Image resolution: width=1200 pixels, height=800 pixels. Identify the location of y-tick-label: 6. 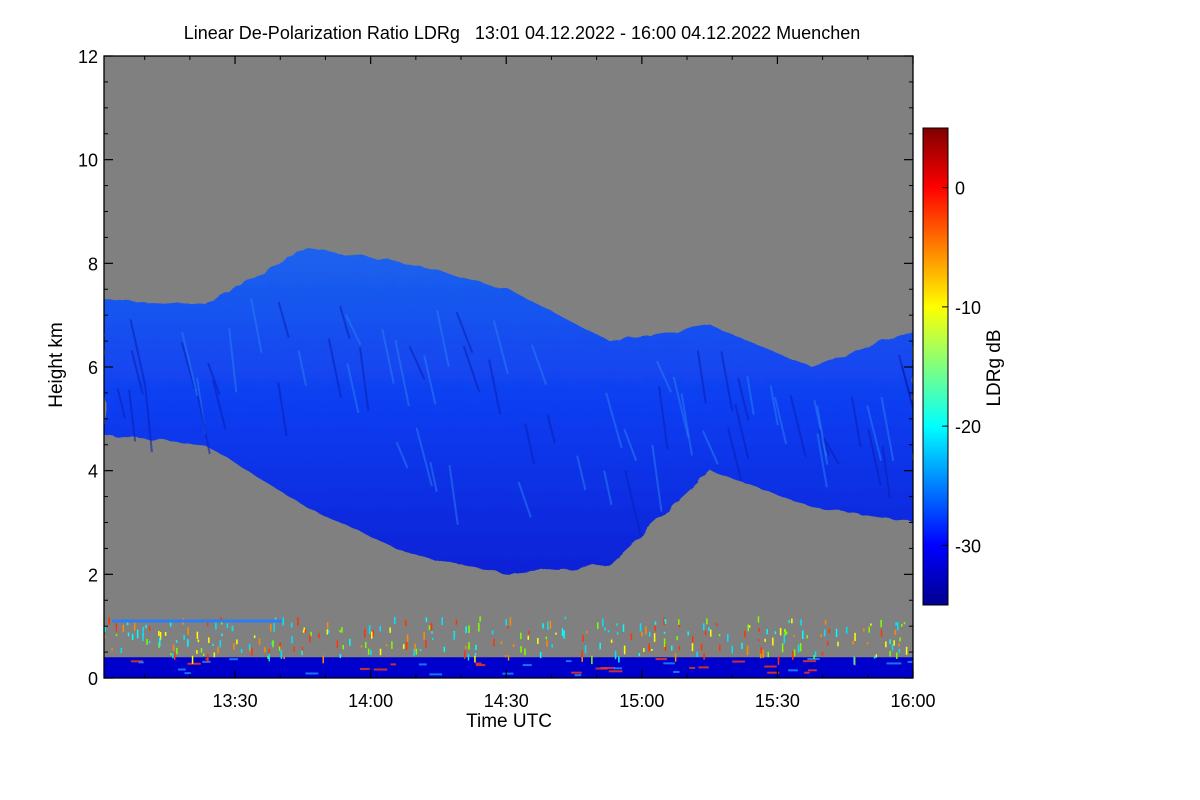
(93, 368).